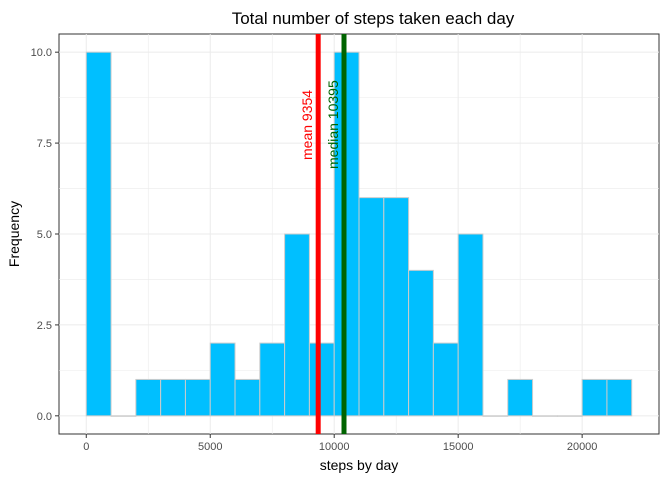  I want to click on y-tick-label: 0.0, so click(44, 417).